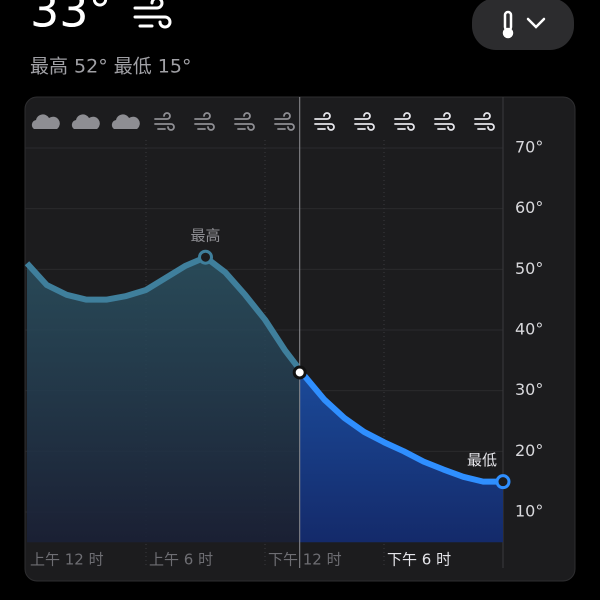 This screenshot has height=600, width=600. Describe the element at coordinates (71, 19) in the screenshot. I see `current-temperature: 33°` at that location.